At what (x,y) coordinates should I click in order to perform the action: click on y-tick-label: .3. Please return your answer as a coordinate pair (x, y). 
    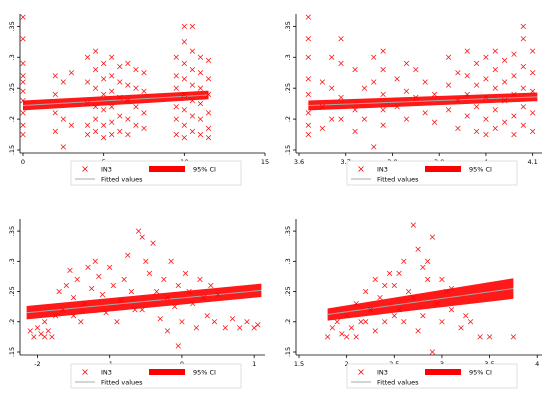
    Looking at the image, I should click on (288, 261).